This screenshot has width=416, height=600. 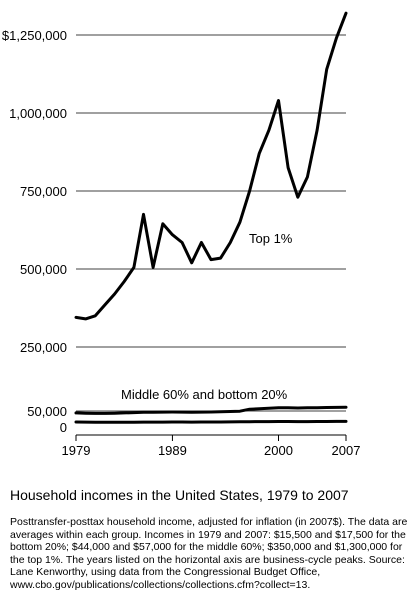 What do you see at coordinates (43, 269) in the screenshot?
I see `y-tick-label: 500,000` at bounding box center [43, 269].